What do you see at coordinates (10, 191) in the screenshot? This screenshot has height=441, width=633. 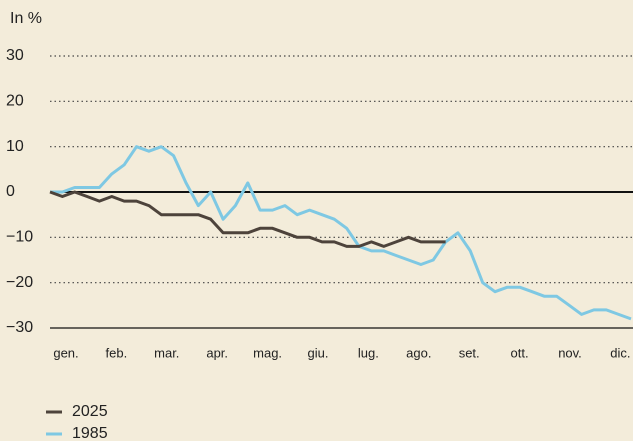 I see `y-tick-label: 0` at bounding box center [10, 191].